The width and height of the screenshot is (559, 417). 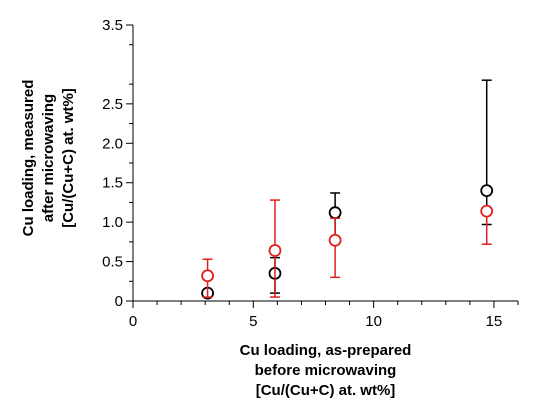 What do you see at coordinates (68, 158) in the screenshot?
I see `y-axis-title: [Cu/(Cu+C) at. wt%]` at bounding box center [68, 158].